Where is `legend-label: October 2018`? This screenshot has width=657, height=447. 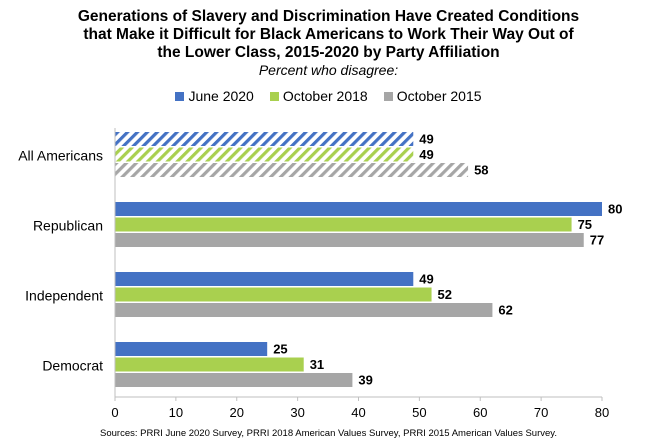
legend-label: October 2018 is located at coordinates (325, 96).